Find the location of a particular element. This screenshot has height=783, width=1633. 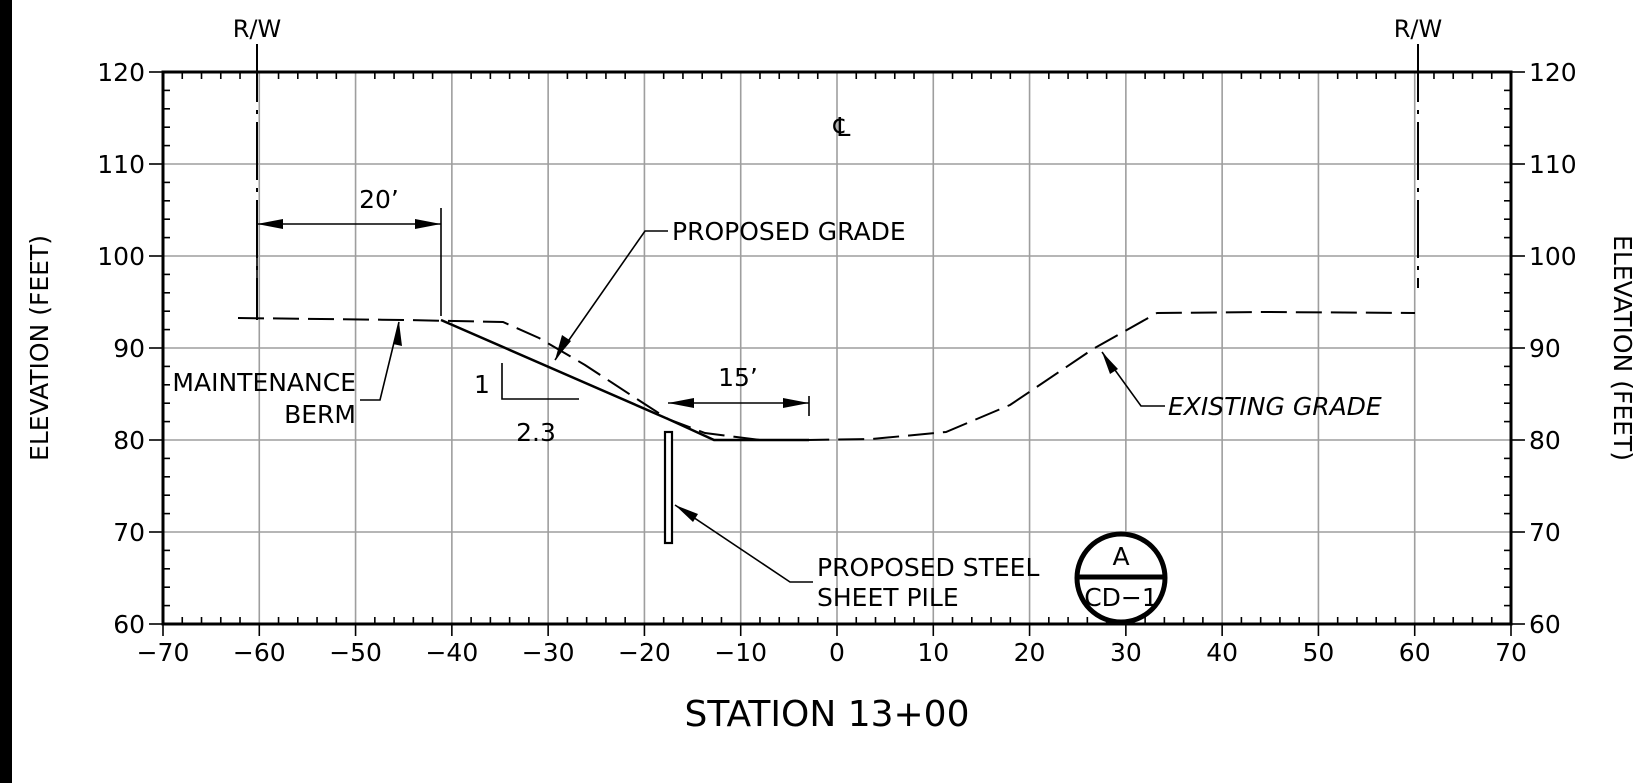

sheet-pile-leader-arrow is located at coordinates (686, 513).